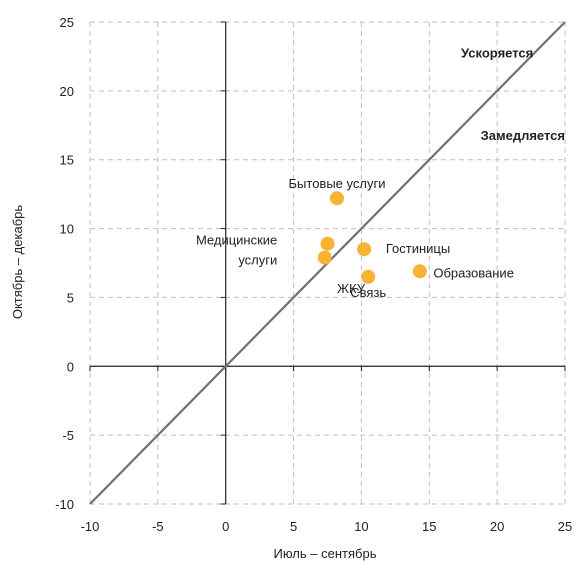  What do you see at coordinates (70, 366) in the screenshot?
I see `y-tick-label-2: 0` at bounding box center [70, 366].